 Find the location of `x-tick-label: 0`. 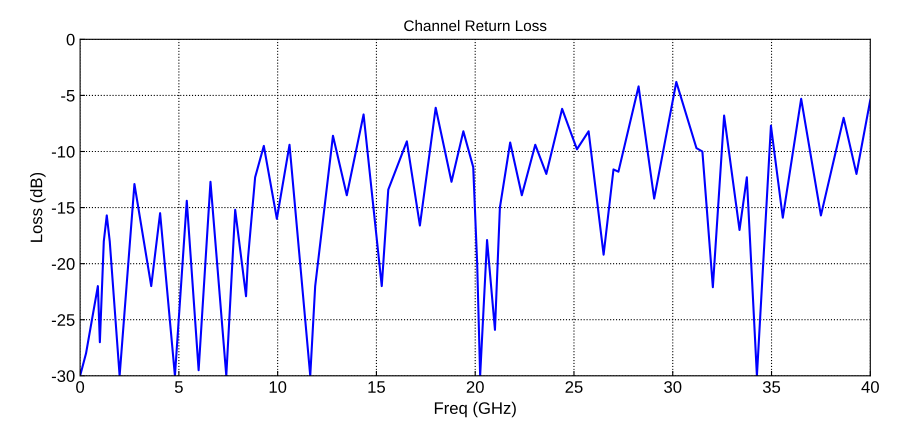

x-tick-label: 0 is located at coordinates (80, 387).